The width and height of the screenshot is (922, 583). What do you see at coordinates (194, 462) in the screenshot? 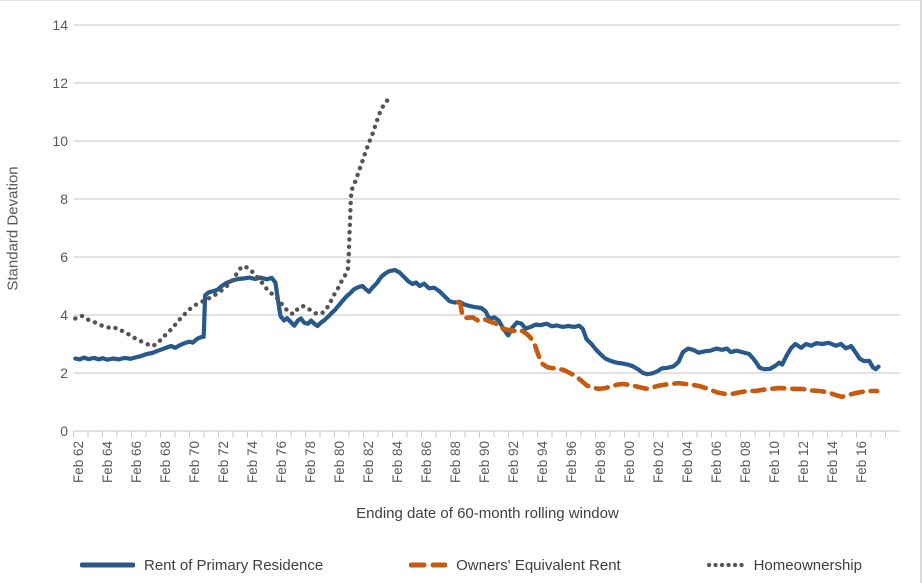
I see `x-tick-label: Feb 70` at bounding box center [194, 462].